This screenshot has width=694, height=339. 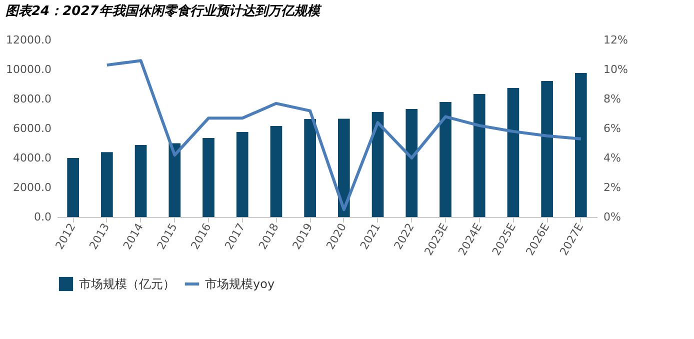 I want to click on y2-tick-label: 10%, so click(x=616, y=69).